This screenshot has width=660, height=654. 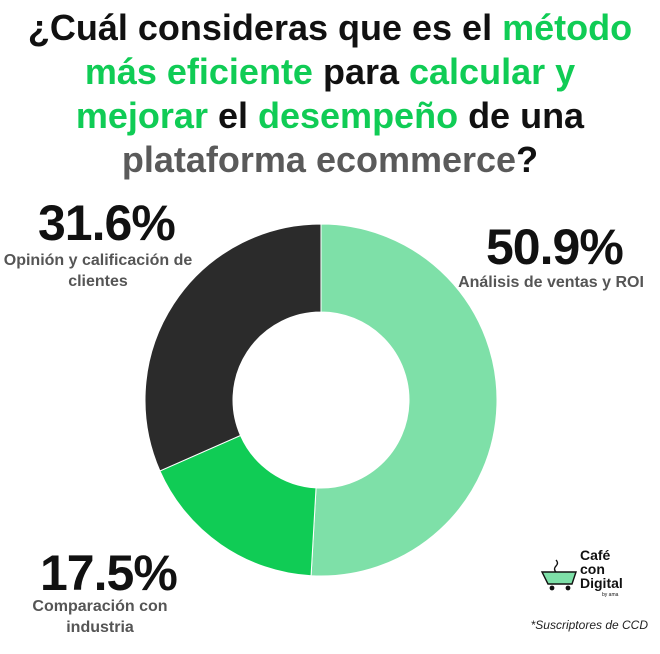 What do you see at coordinates (265, 27) in the screenshot?
I see `title-part: ¿Cuál consideras que es el` at bounding box center [265, 27].